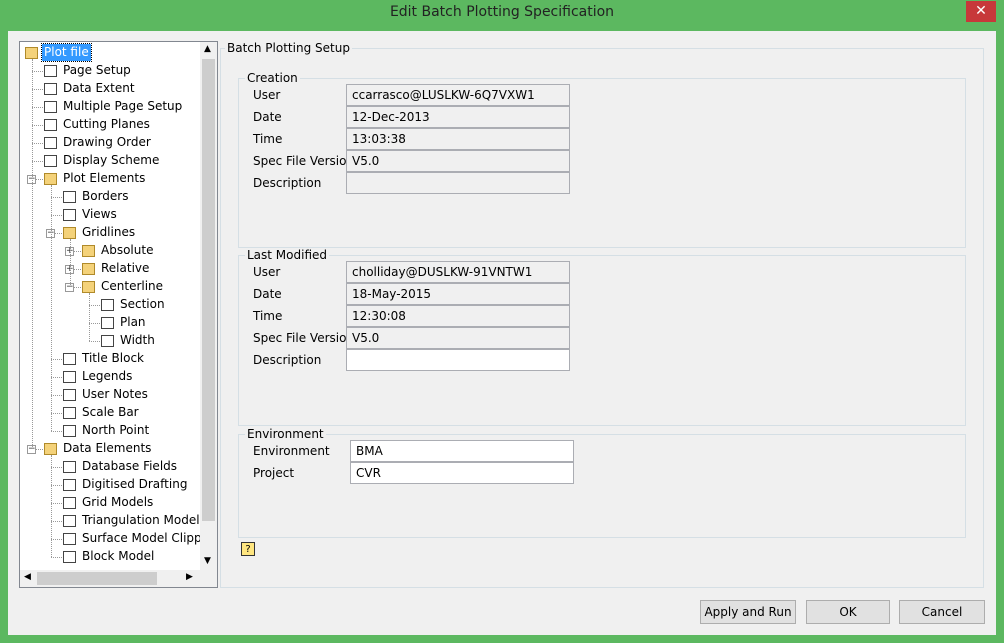 Image resolution: width=1004 pixels, height=643 pixels. I want to click on tree-item: Gridlines, so click(108, 232).